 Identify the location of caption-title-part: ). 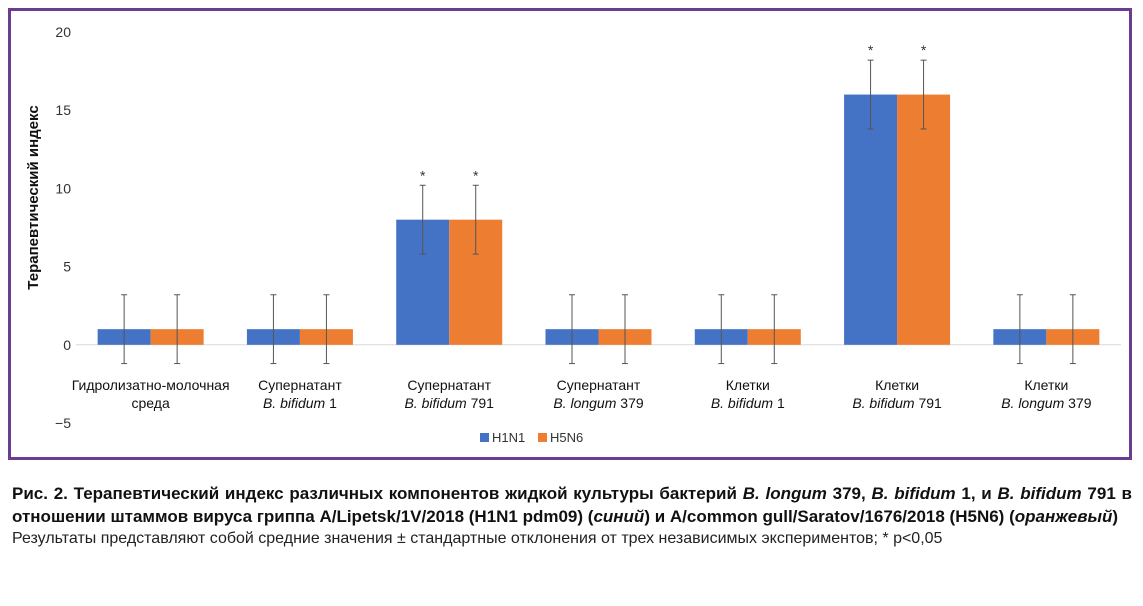
(1115, 516).